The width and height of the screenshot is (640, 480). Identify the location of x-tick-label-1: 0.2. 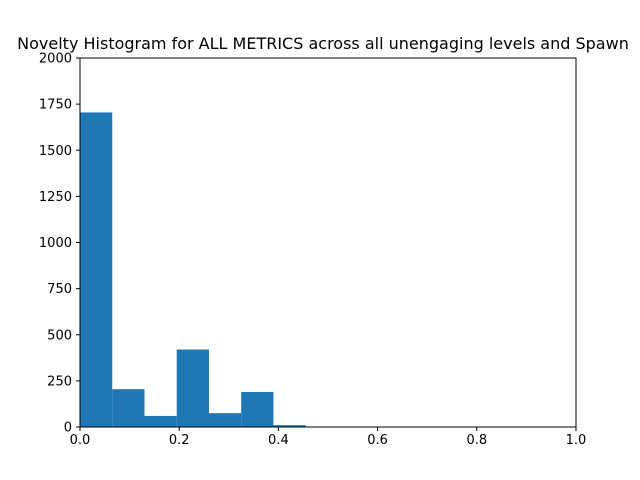
(179, 440).